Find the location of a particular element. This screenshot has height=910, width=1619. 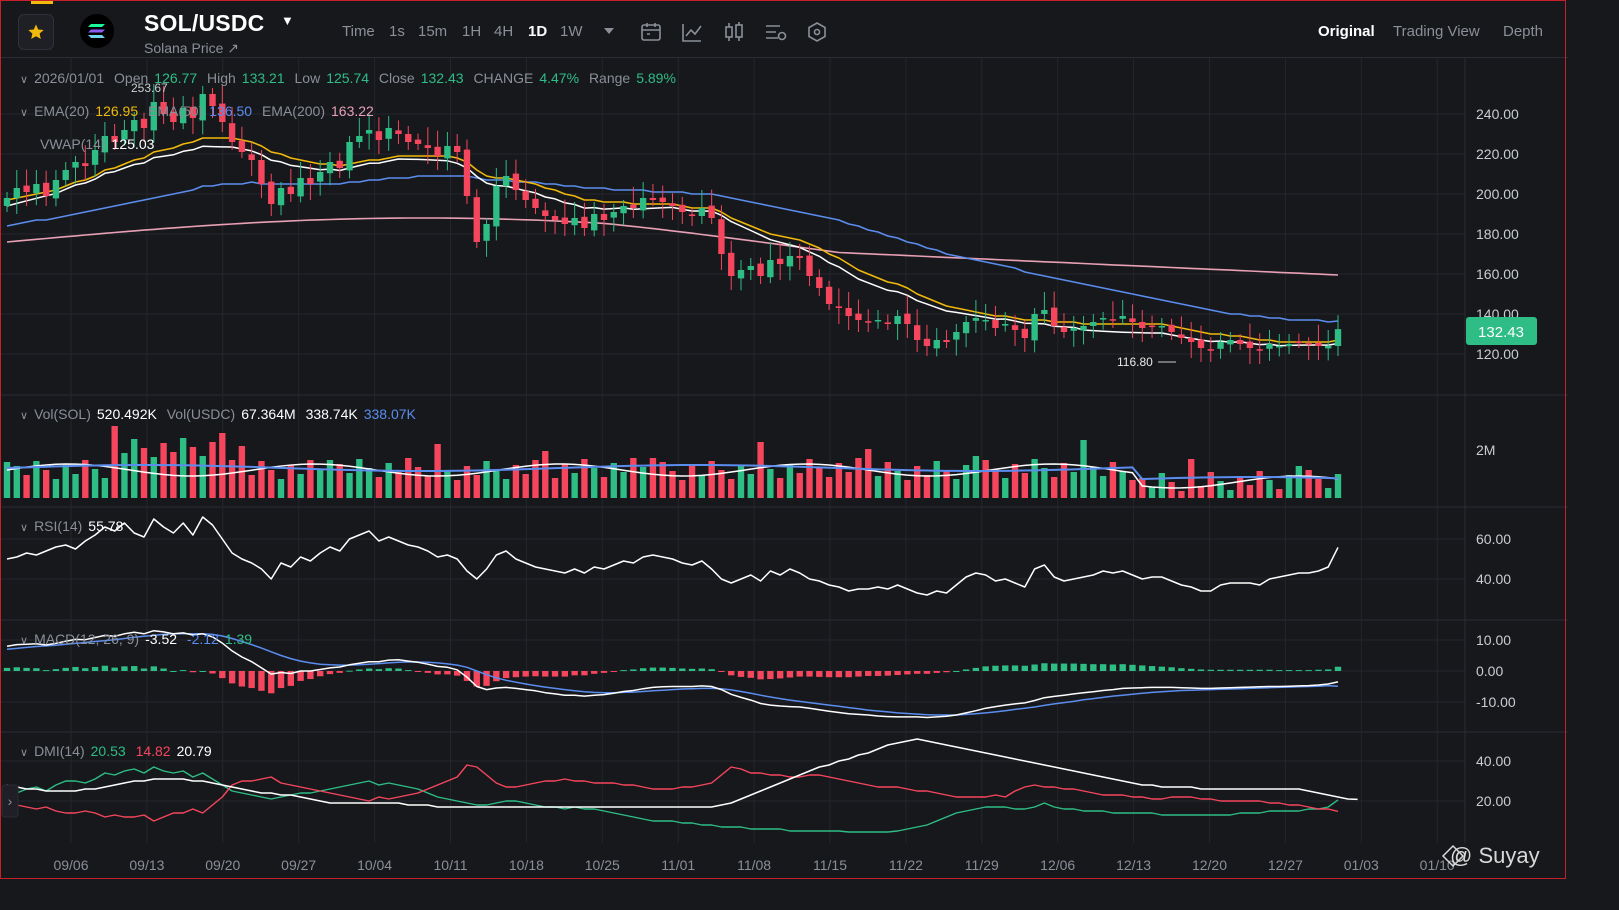

volume-ma-line is located at coordinates (672, 476).